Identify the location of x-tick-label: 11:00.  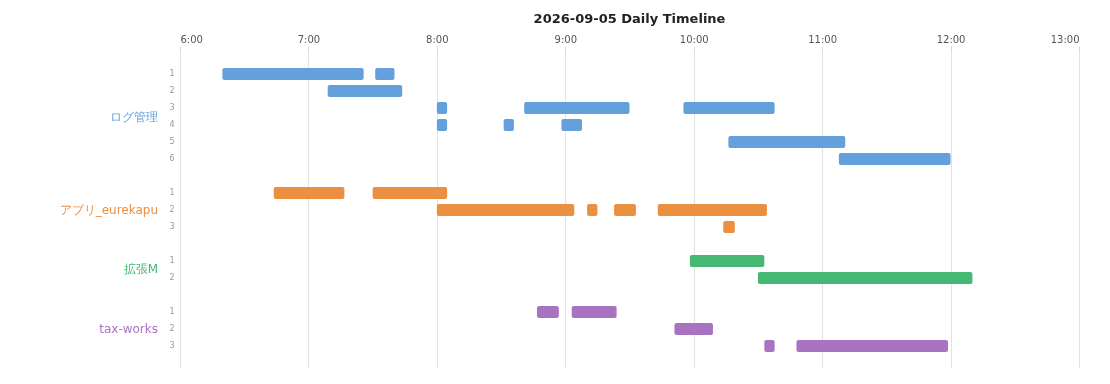
(823, 39).